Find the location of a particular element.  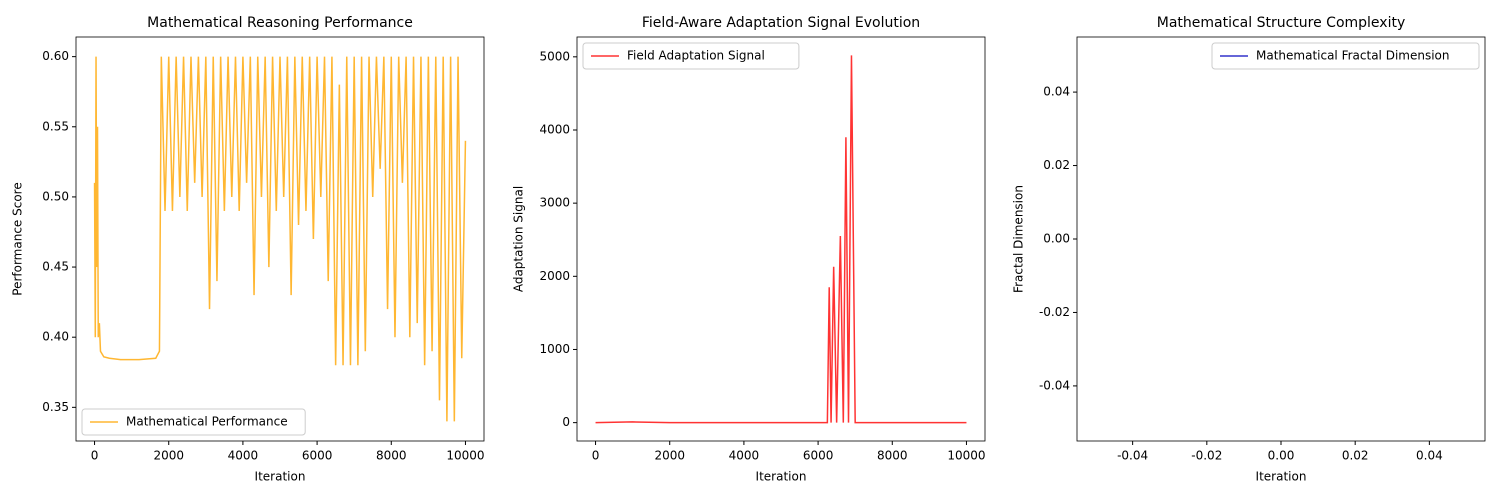

subplot-title: Field-Aware Adaptation Signal Evolution is located at coordinates (781, 23).